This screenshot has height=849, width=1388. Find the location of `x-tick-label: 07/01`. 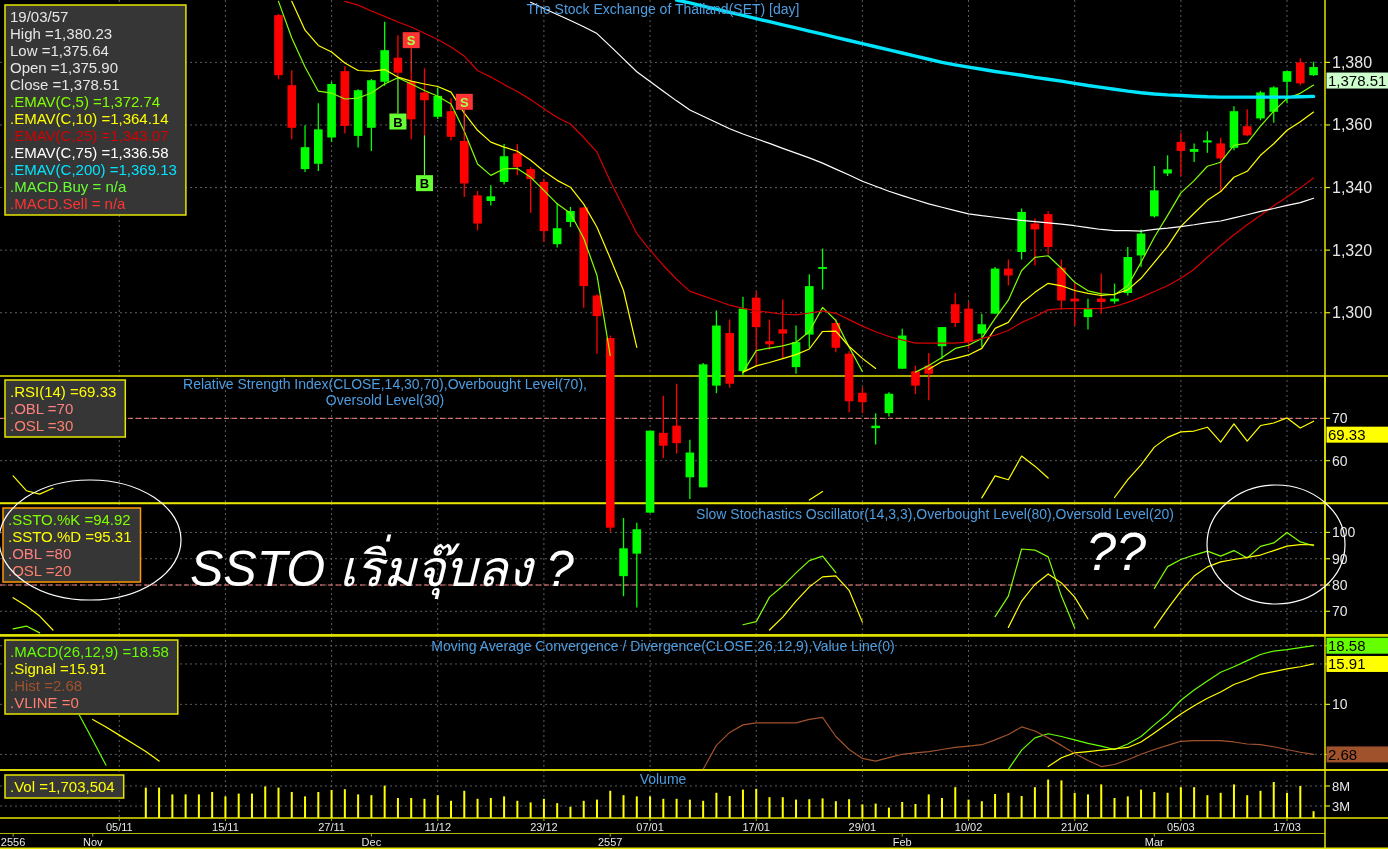

x-tick-label: 07/01 is located at coordinates (650, 826).